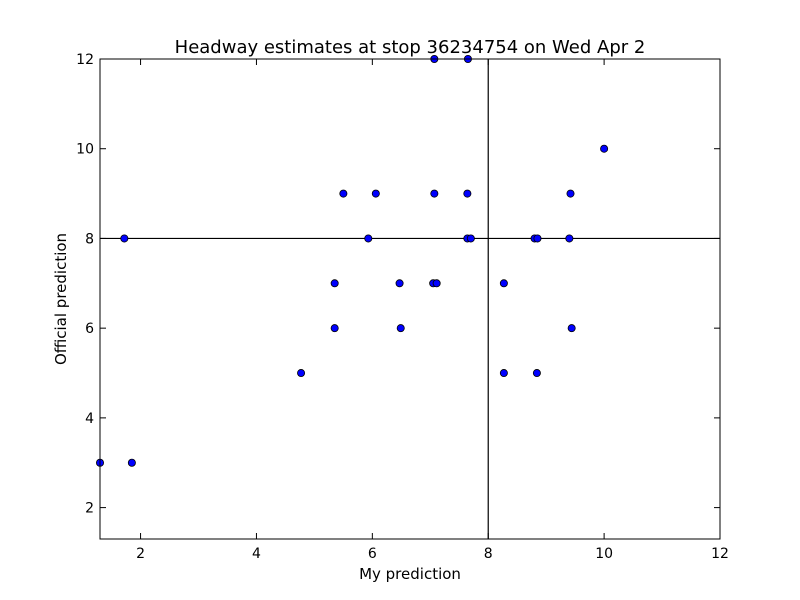 The height and width of the screenshot is (600, 800). What do you see at coordinates (61, 299) in the screenshot?
I see `y-axis-label: Official prediction` at bounding box center [61, 299].